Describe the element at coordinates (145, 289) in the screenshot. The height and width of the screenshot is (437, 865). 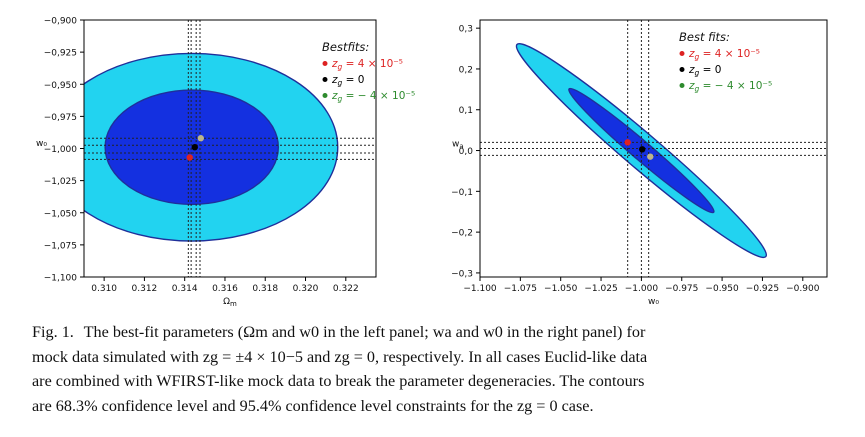
I see `x-tick-label: 0.312` at that location.